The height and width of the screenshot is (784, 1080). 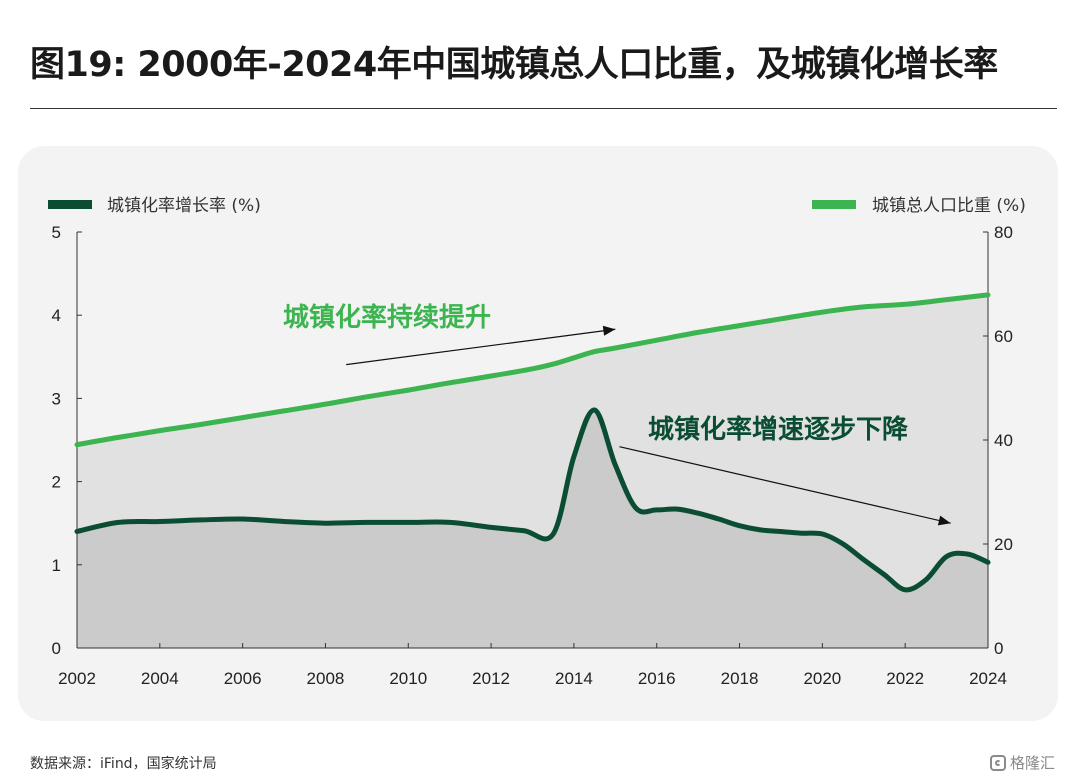 What do you see at coordinates (1003, 544) in the screenshot?
I see `y-right-tick-label: 20` at bounding box center [1003, 544].